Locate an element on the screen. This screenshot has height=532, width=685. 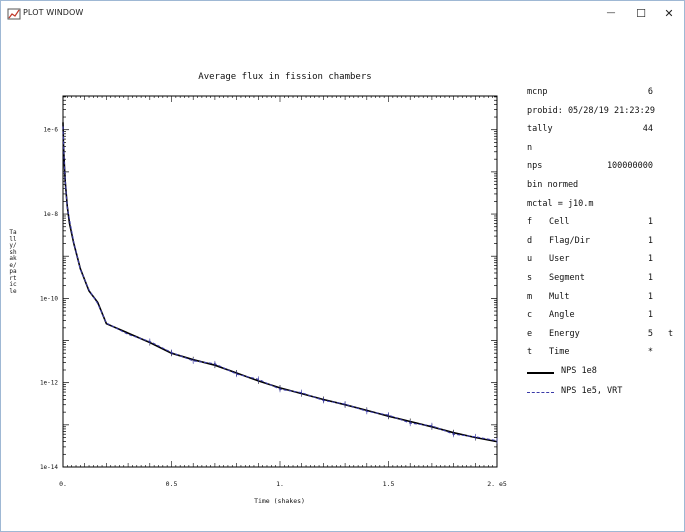
bin-code: m is located at coordinates (530, 296).